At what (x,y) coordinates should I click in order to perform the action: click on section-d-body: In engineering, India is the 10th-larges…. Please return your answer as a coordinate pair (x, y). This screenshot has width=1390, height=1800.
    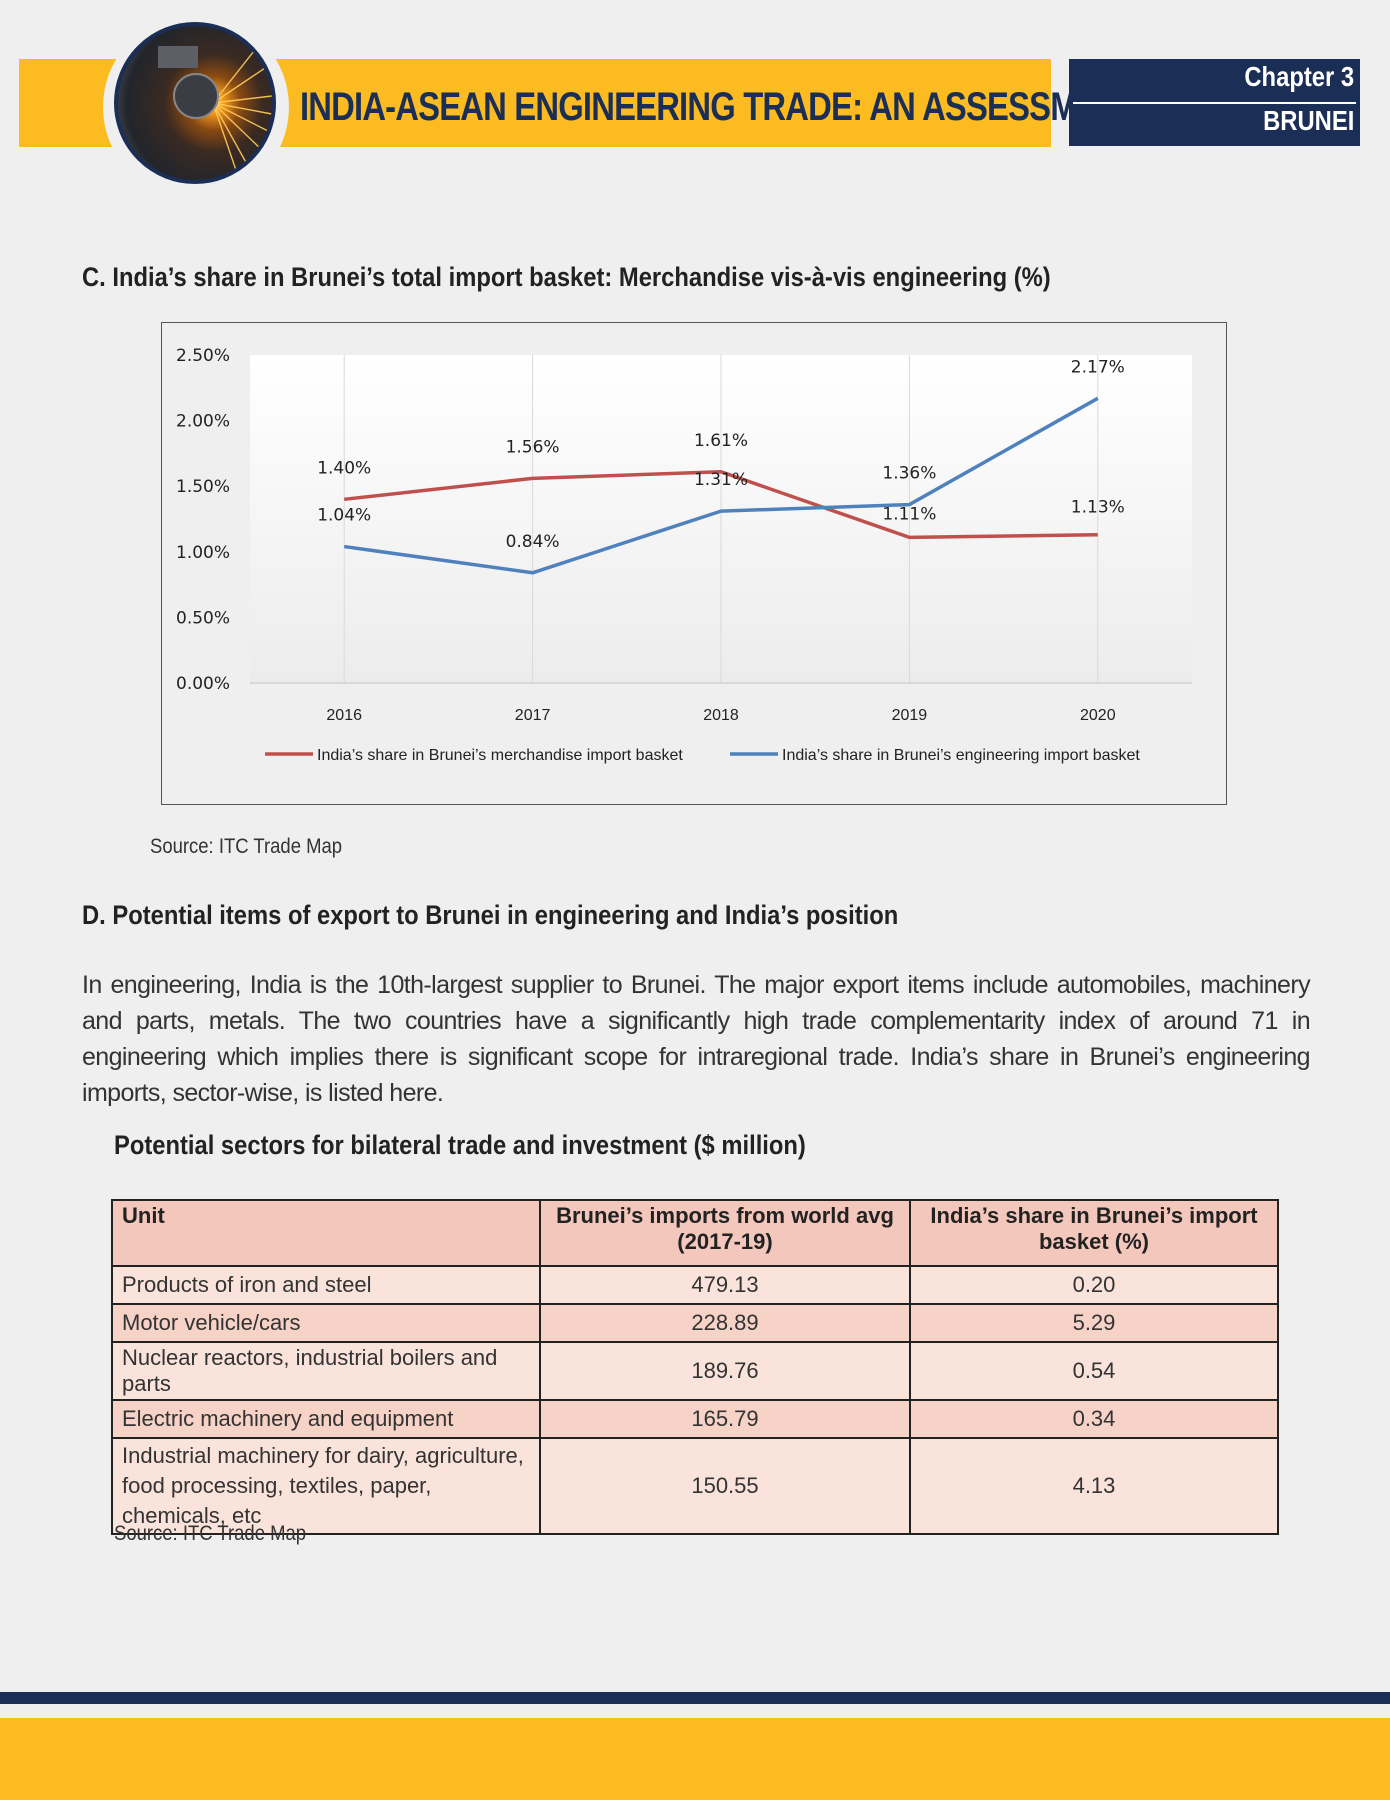
    Looking at the image, I should click on (696, 1039).